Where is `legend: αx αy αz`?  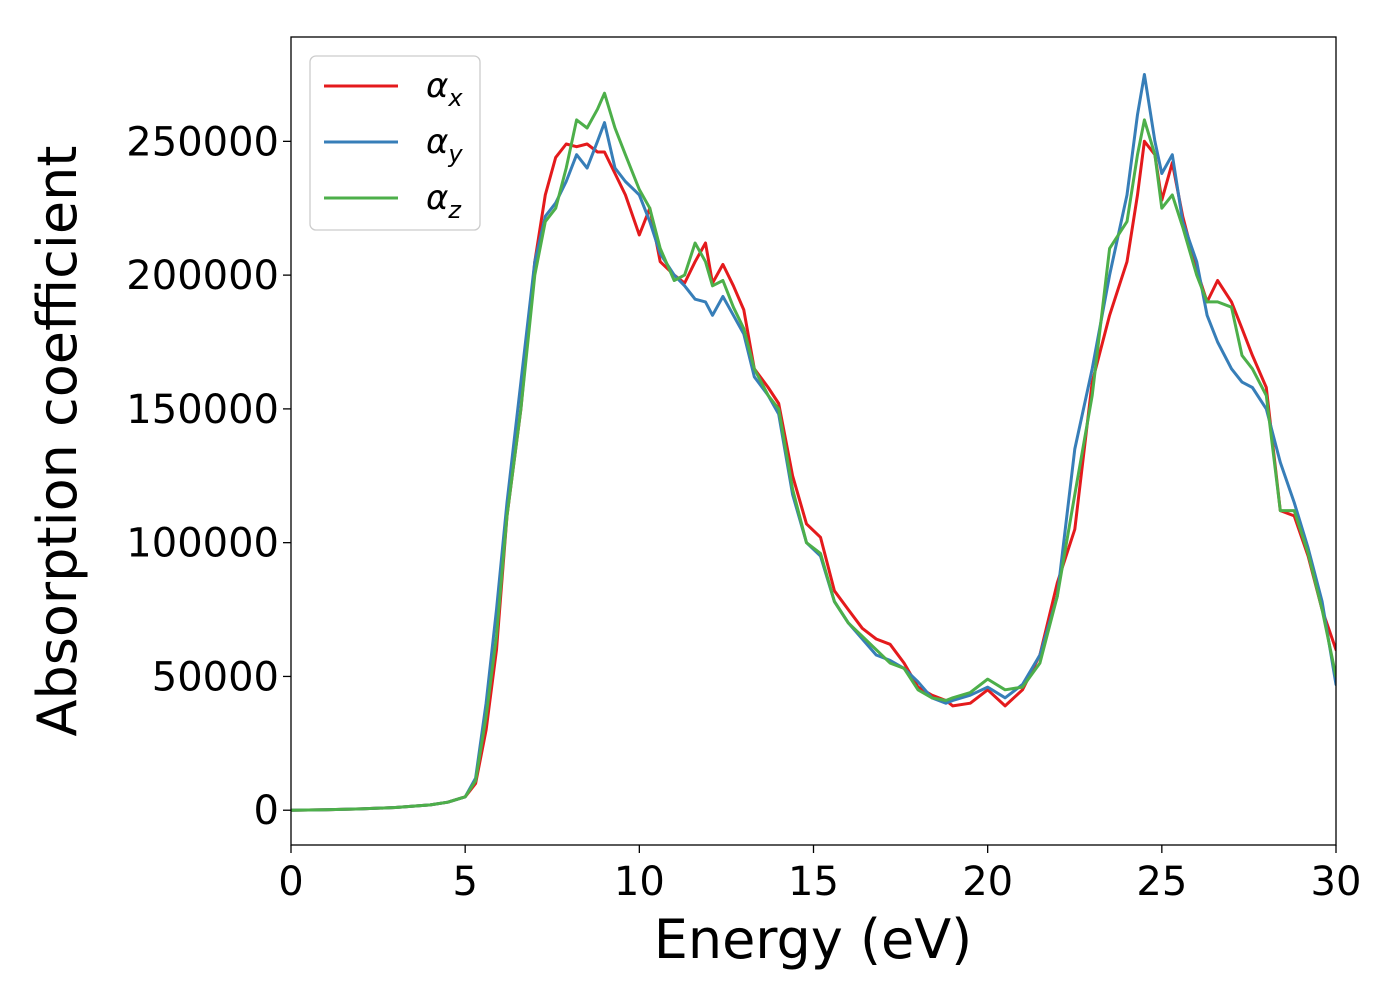
legend: αx αy αz is located at coordinates (395, 143).